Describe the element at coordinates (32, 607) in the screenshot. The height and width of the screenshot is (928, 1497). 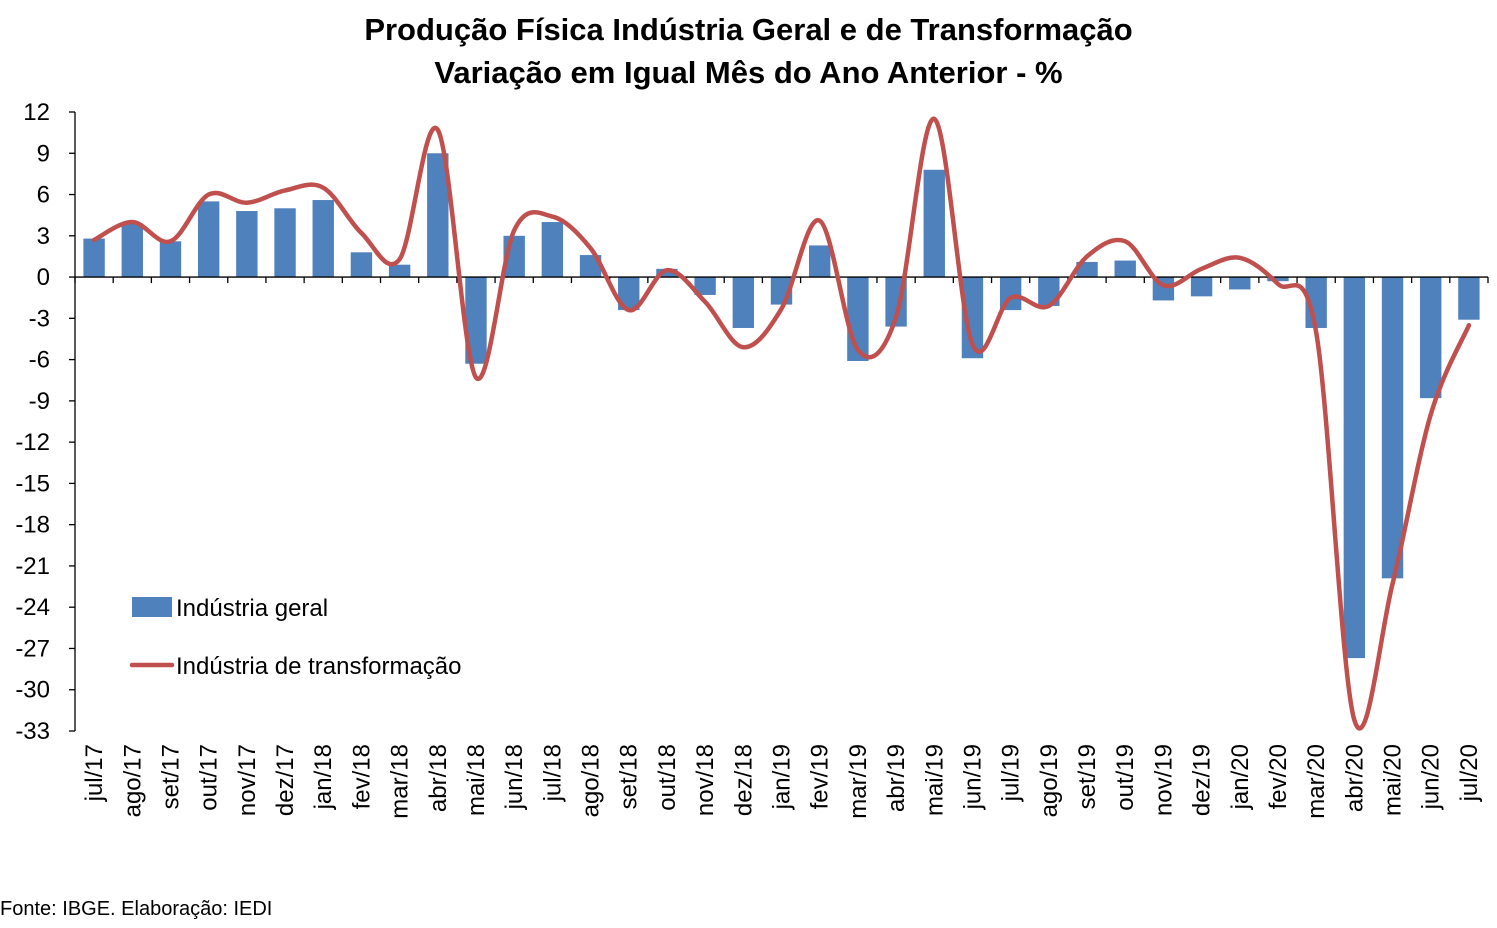
I see `y-tick-label: -24` at that location.